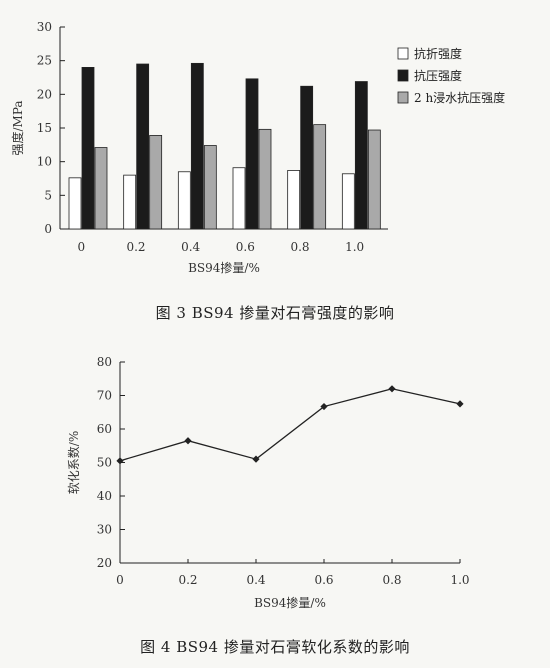 This screenshot has width=550, height=668. Describe the element at coordinates (73, 462) in the screenshot. I see `y-axis-label: 软化系数/%` at that location.